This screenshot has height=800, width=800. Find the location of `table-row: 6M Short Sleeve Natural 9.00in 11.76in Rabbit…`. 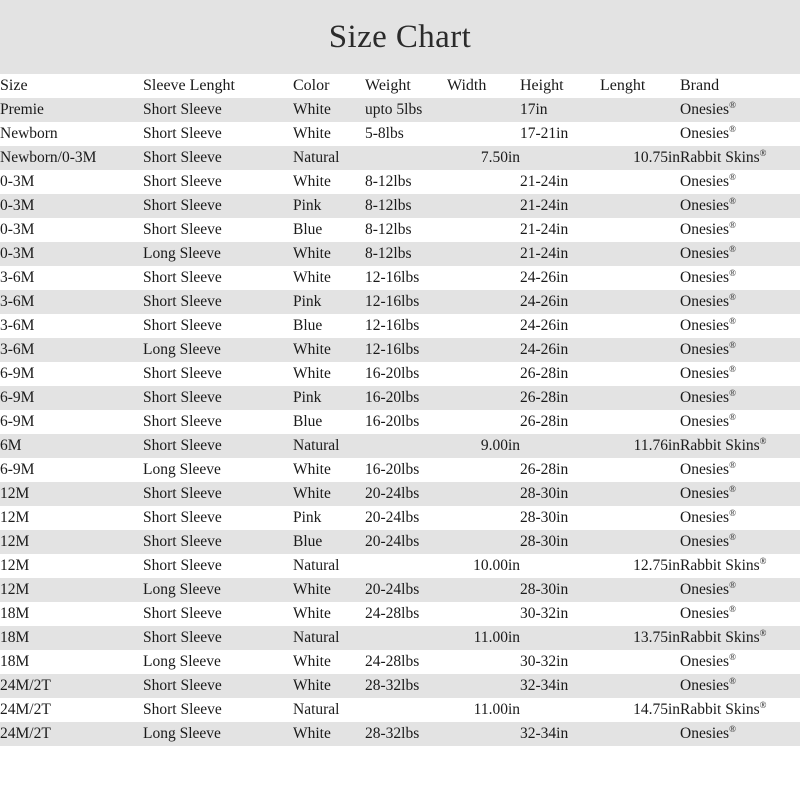

table-row: 6M Short Sleeve Natural 9.00in 11.76in Rabbit… is located at coordinates (400, 446).